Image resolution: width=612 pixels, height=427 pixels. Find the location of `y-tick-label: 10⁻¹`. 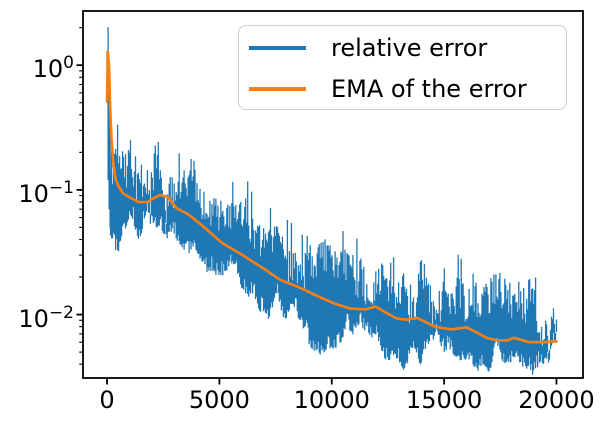

y-tick-label: 10⁻¹ is located at coordinates (46, 192).